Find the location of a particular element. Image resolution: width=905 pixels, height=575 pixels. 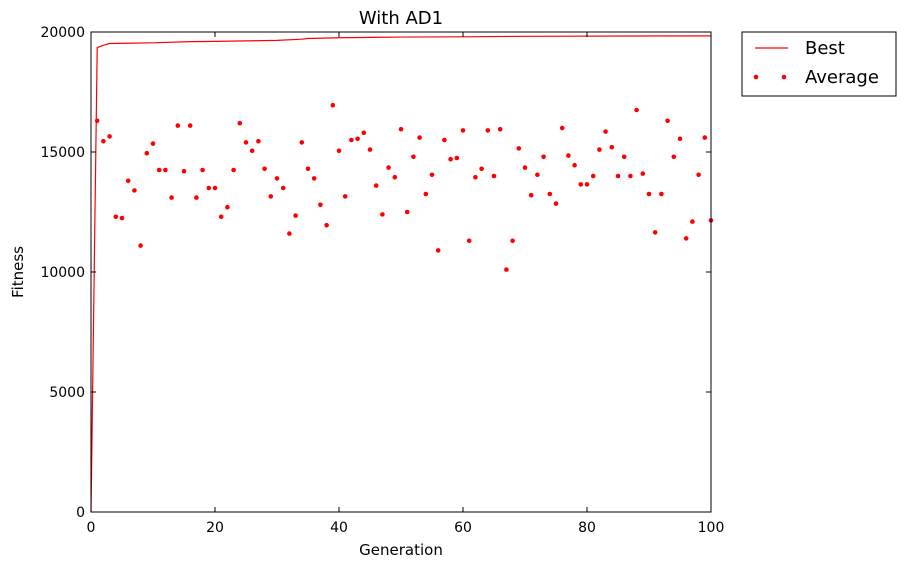

x-tick-label: 40 is located at coordinates (339, 528).